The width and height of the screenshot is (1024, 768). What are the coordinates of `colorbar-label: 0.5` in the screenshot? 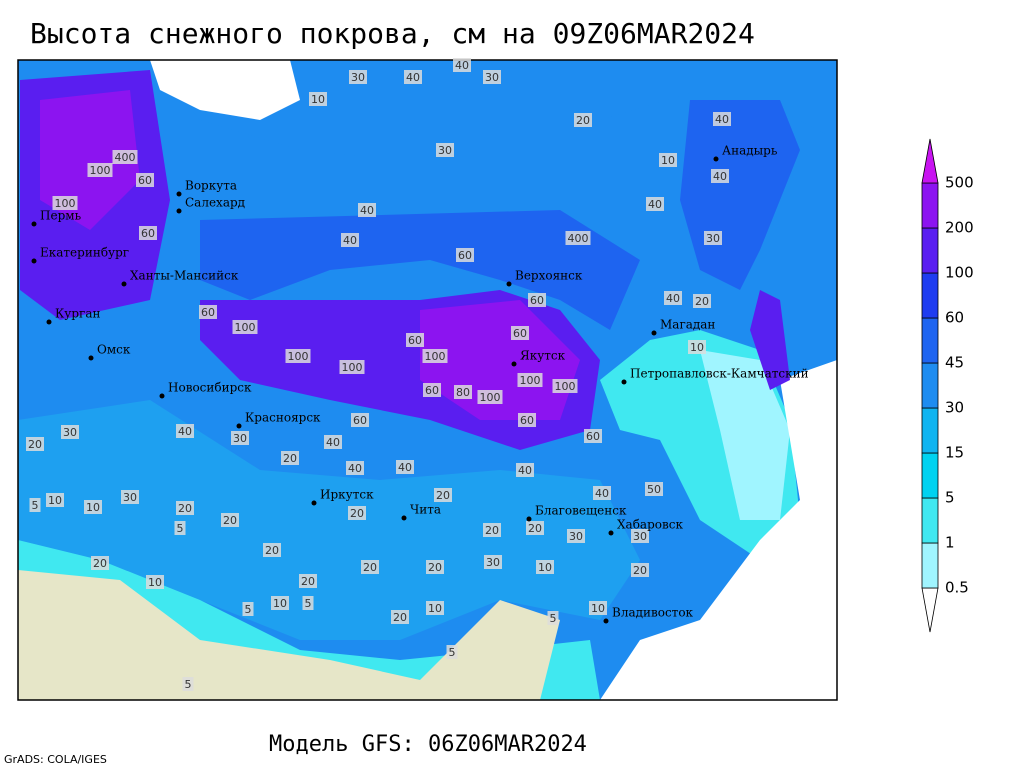 It's located at (957, 588).